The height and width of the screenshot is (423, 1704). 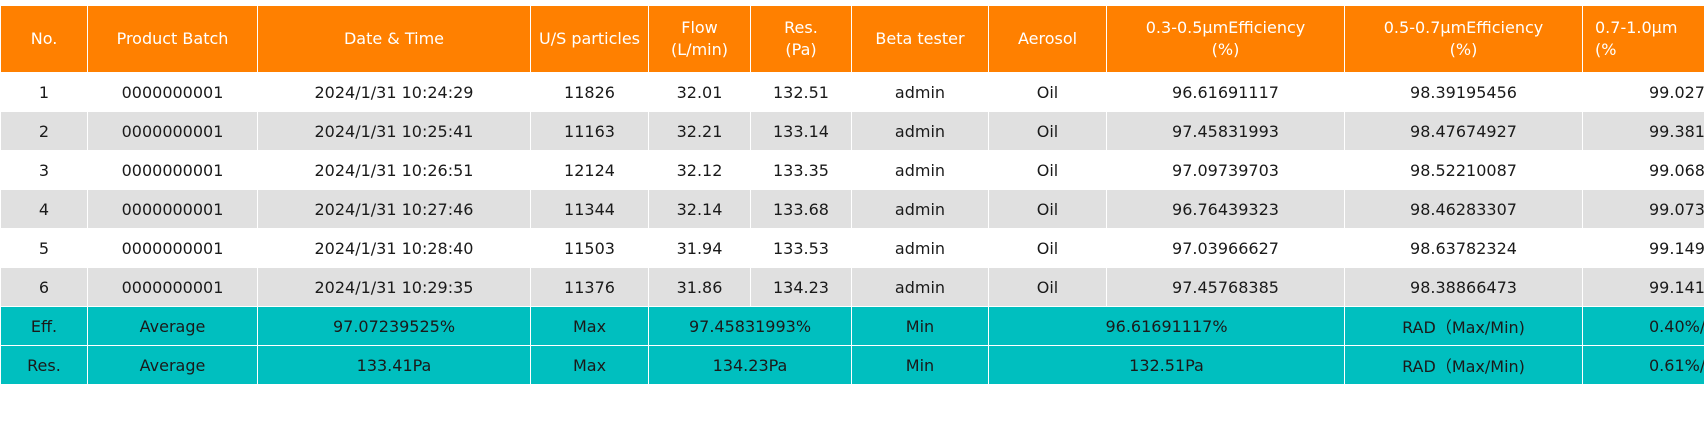 I want to click on header-cell: U/S particles, so click(x=589, y=39).